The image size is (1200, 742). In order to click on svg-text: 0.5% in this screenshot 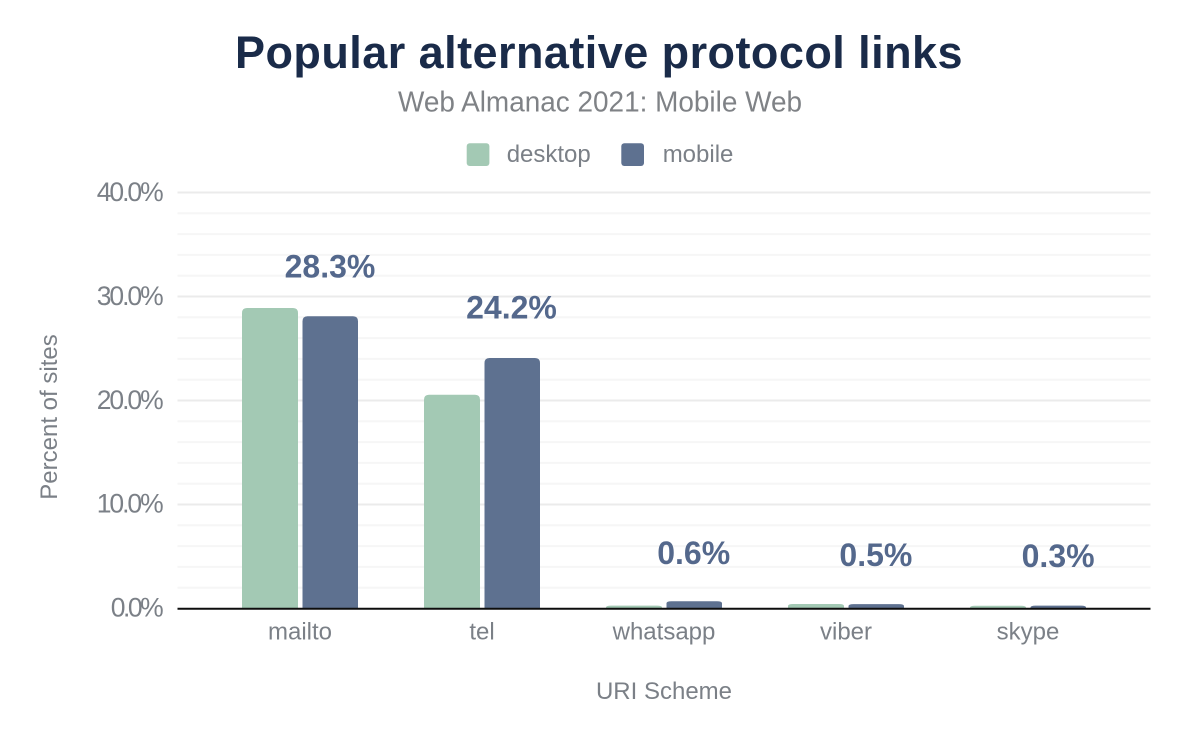, I will do `click(875, 555)`.